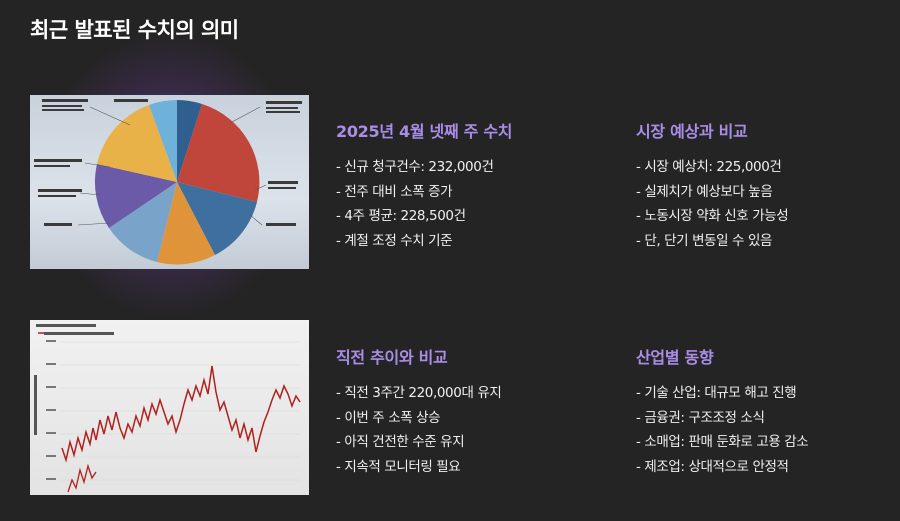 The height and width of the screenshot is (521, 900). I want to click on section-heading: 시장 예상과 비교, so click(692, 131).